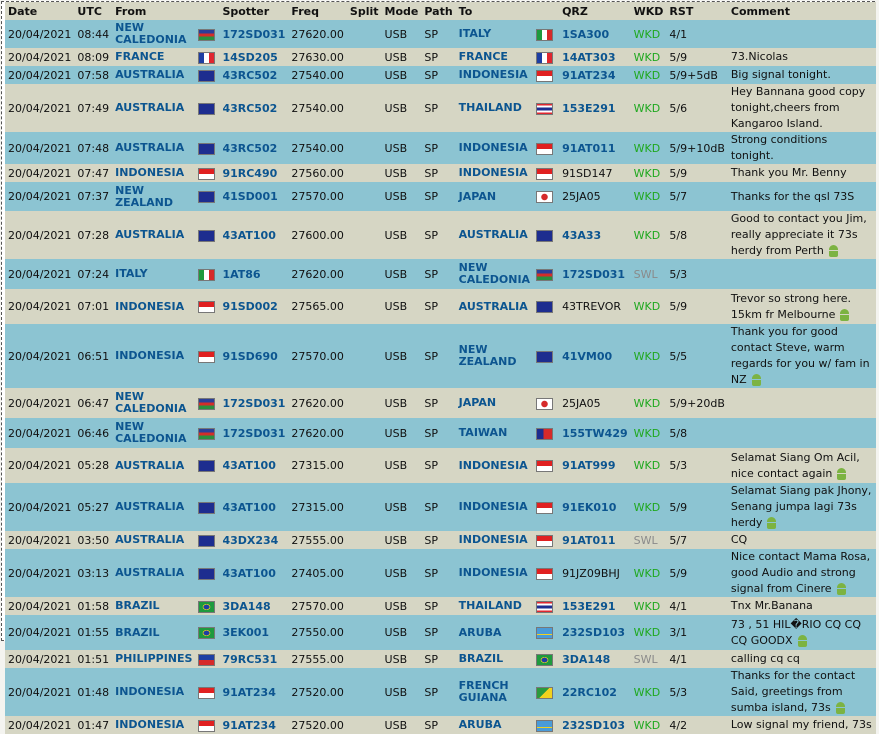 This screenshot has height=734, width=879. What do you see at coordinates (154, 274) in the screenshot?
I see `from-country-link: ITALY` at bounding box center [154, 274].